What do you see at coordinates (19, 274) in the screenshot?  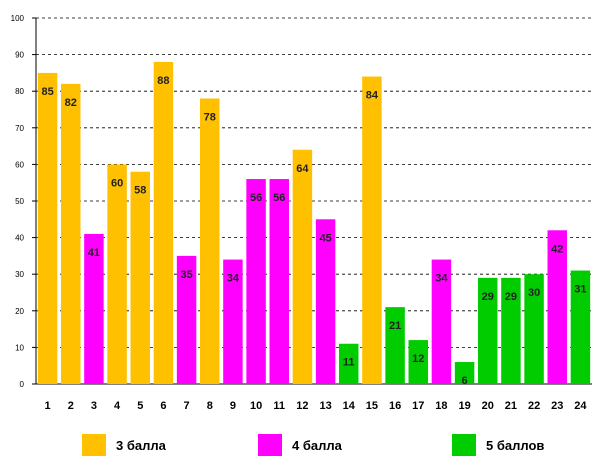 I see `y-tick-label: 30` at bounding box center [19, 274].